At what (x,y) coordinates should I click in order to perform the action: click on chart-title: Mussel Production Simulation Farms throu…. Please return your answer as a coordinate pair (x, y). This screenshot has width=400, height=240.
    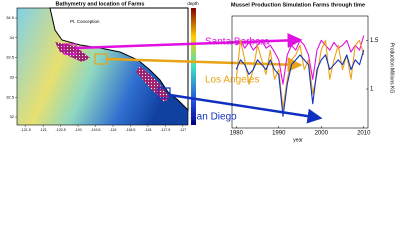
    Looking at the image, I should click on (298, 5).